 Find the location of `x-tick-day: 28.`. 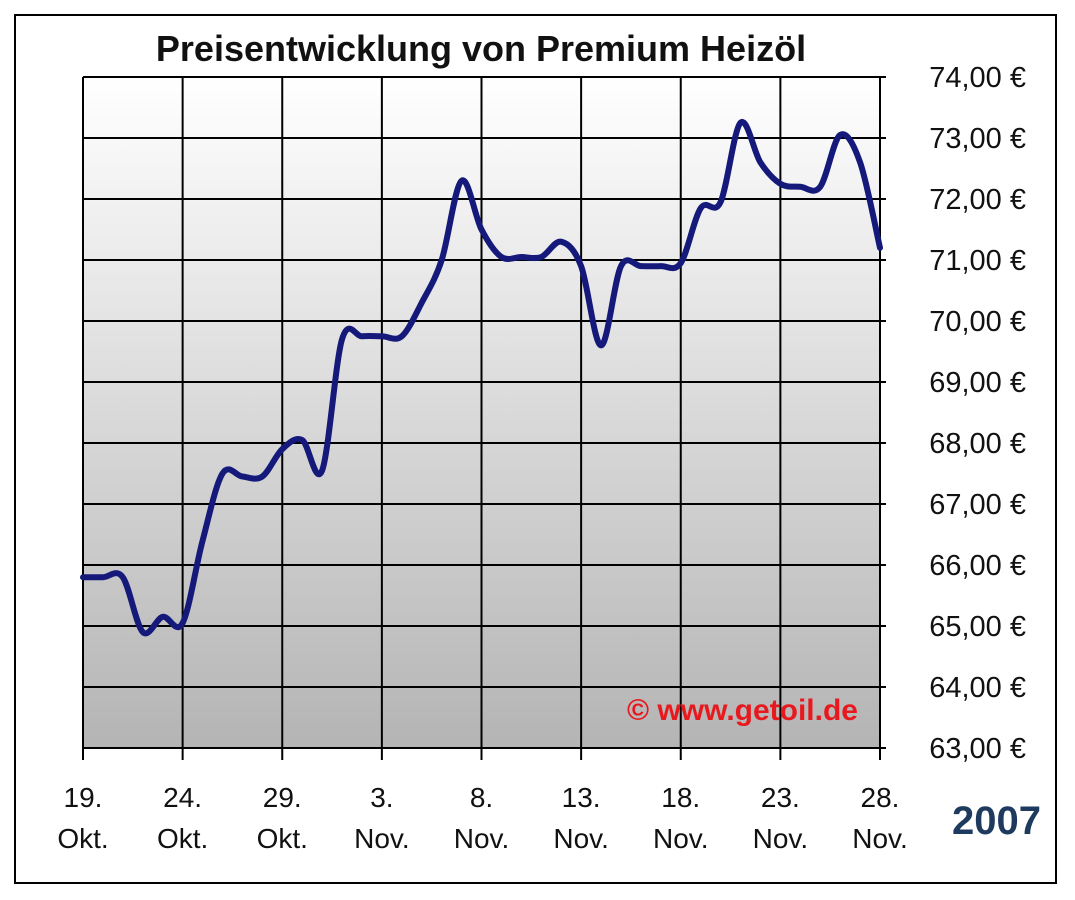

x-tick-day: 28. is located at coordinates (880, 797).